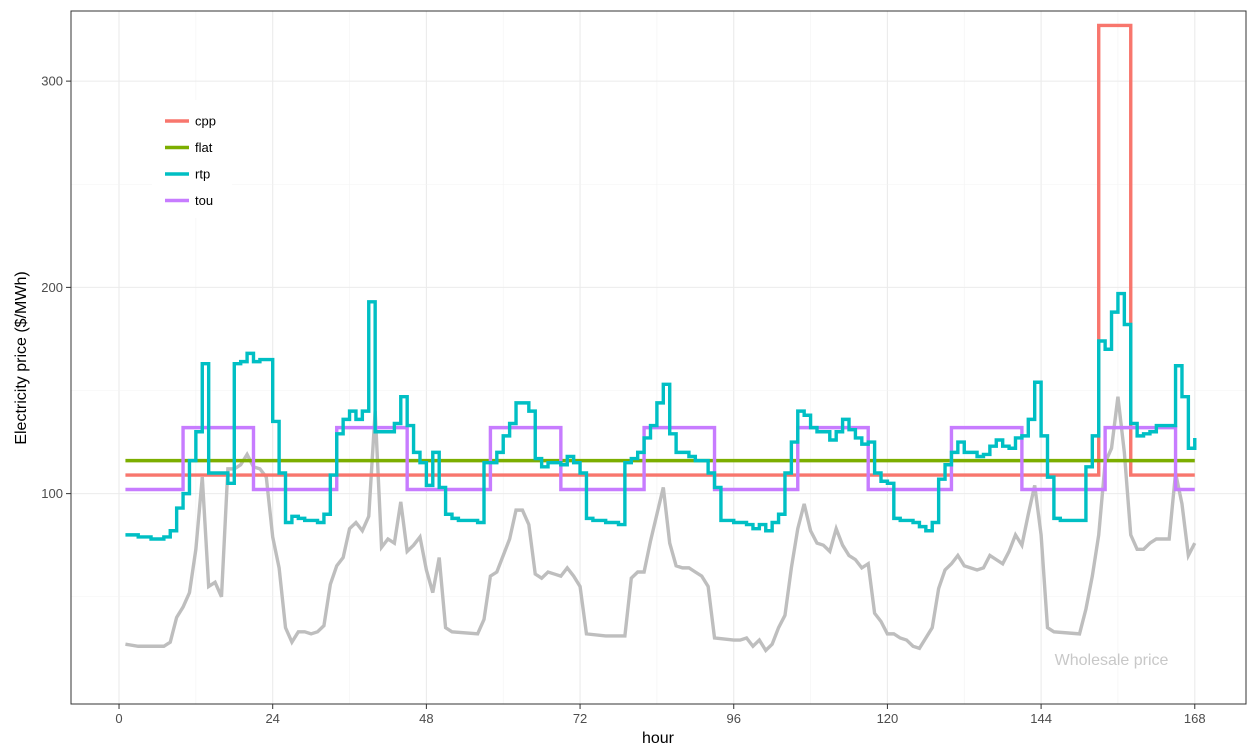 This screenshot has width=1247, height=751. I want to click on y-axis-label: Electricity price ($/MWh), so click(21, 357).